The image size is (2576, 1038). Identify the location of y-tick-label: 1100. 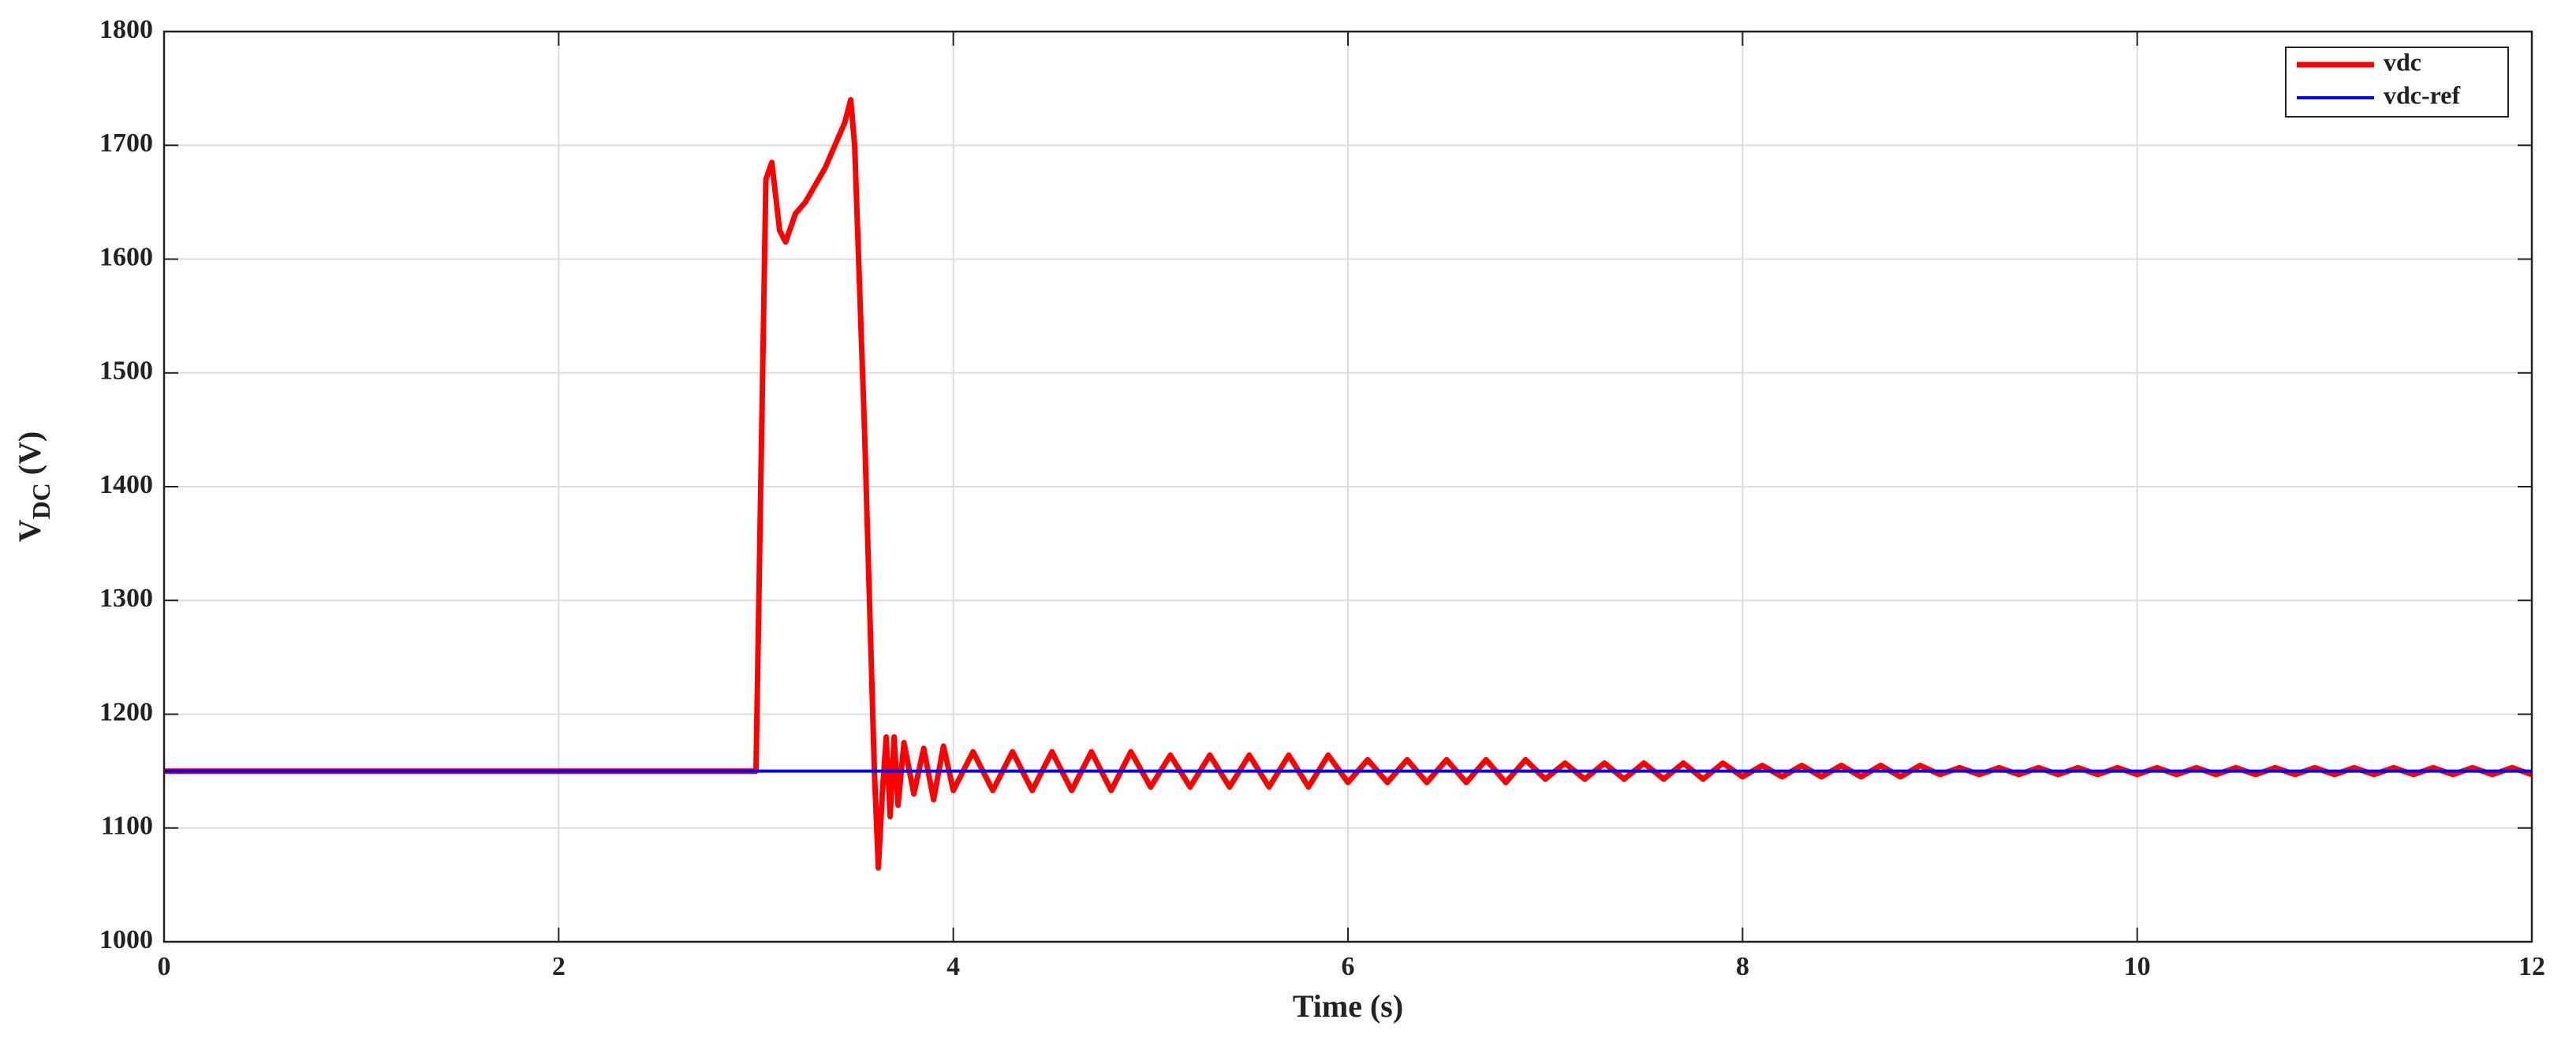
(127, 826).